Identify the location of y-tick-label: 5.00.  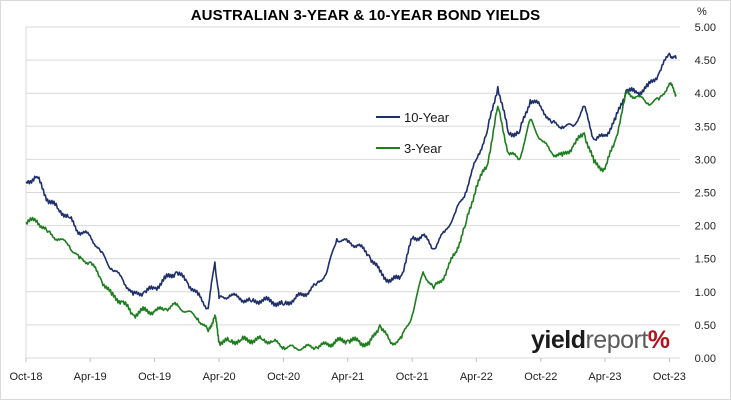
(705, 28).